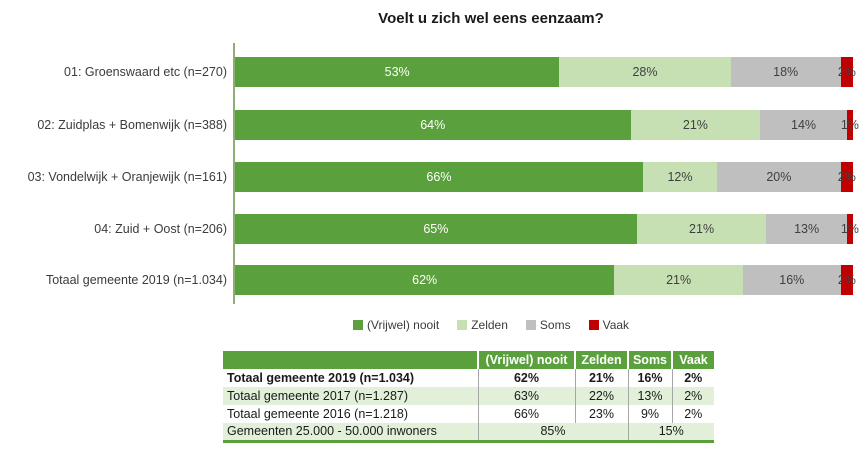  I want to click on legend: (Vrijwel) nooit Zelden Soms Vaak, so click(491, 325).